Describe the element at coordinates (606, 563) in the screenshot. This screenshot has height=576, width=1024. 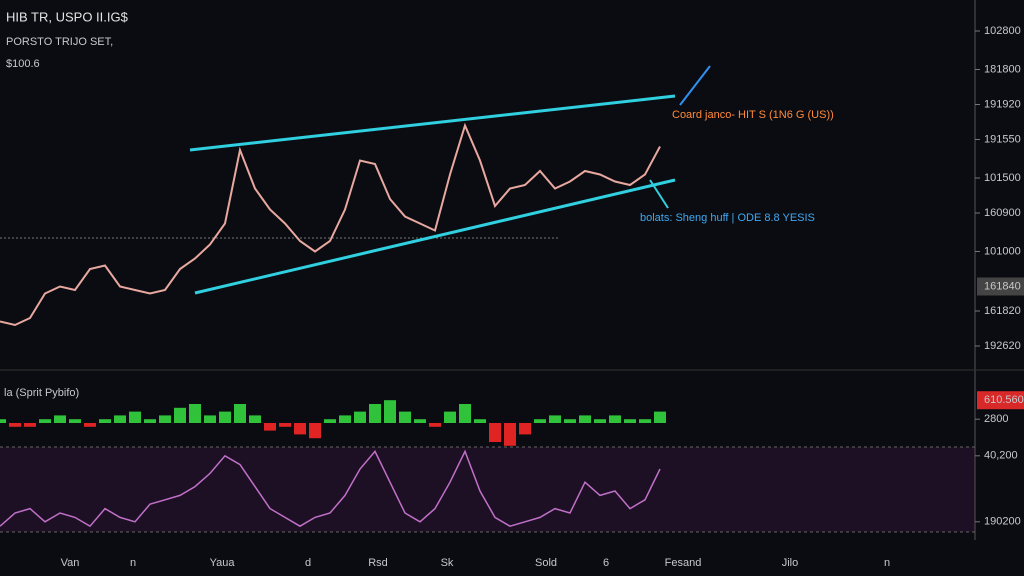
I see `x-tick-label: 6` at that location.